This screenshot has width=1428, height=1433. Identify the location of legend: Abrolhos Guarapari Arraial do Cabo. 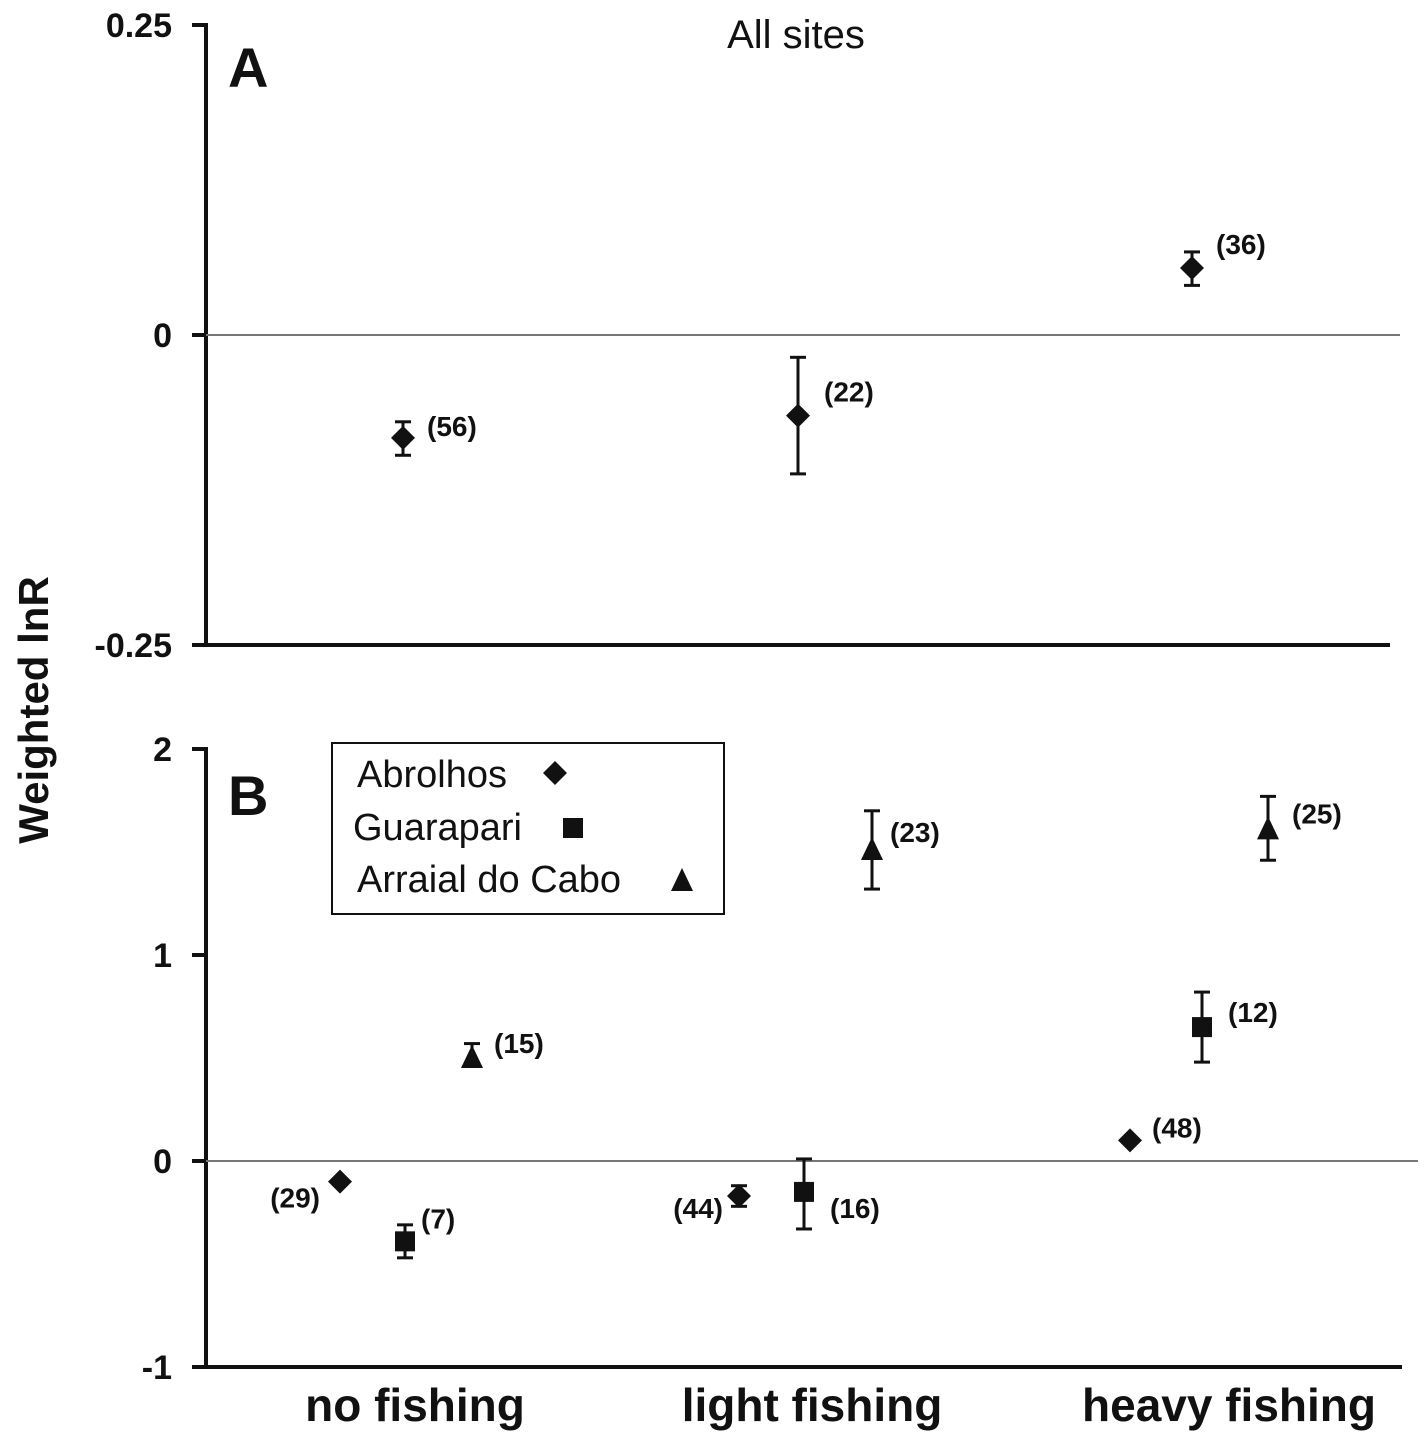
(528, 828).